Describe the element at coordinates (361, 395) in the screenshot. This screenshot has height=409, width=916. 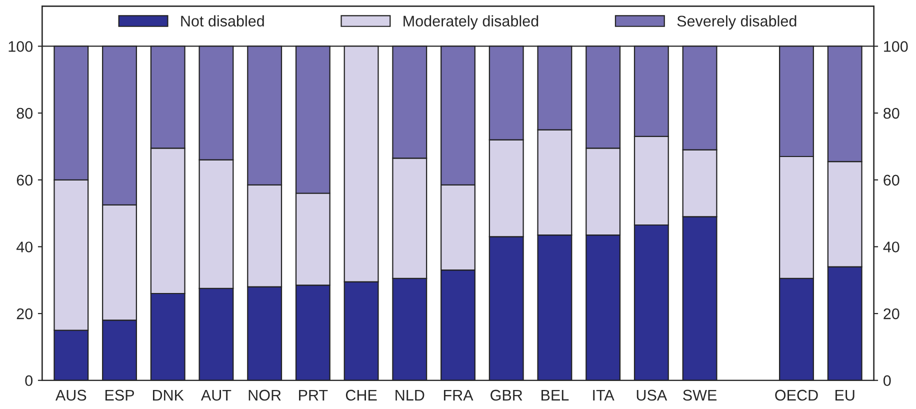
I see `x-tick-label: CHE` at that location.